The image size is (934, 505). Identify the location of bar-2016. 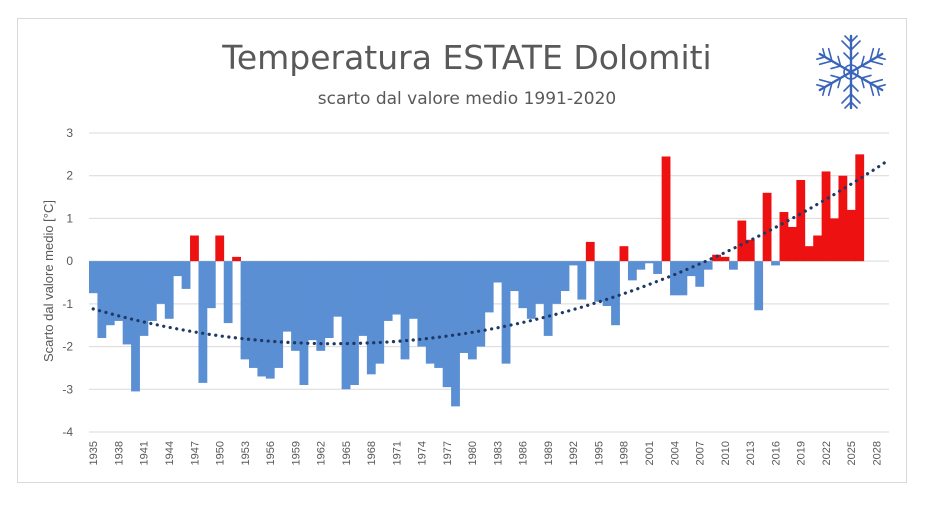
(775, 263).